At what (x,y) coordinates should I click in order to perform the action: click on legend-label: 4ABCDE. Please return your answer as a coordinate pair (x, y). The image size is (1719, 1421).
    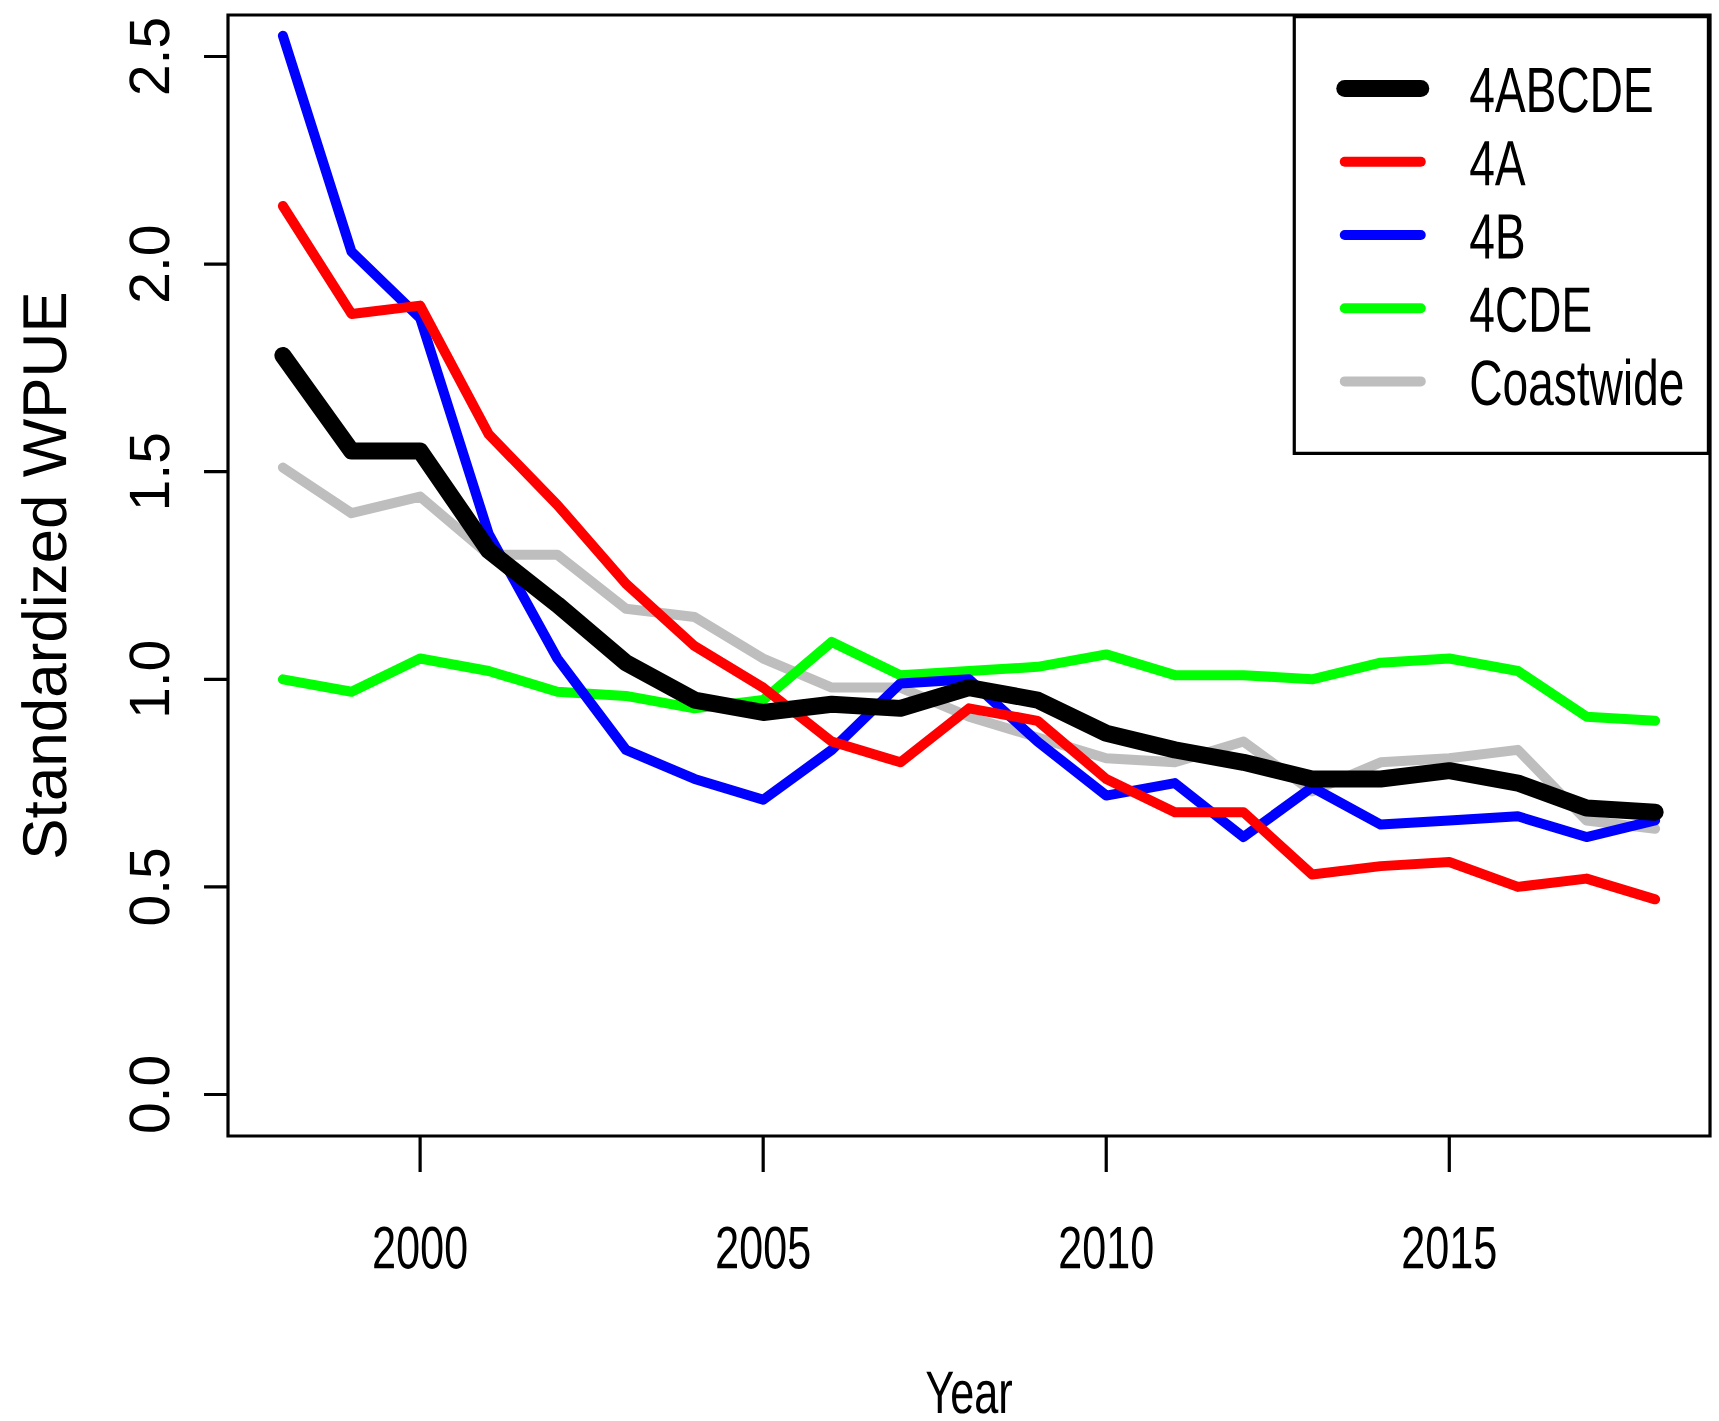
    Looking at the image, I should click on (1561, 90).